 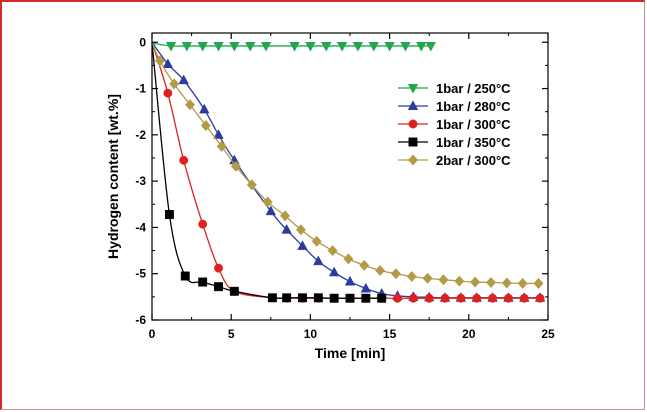 What do you see at coordinates (152, 334) in the screenshot?
I see `x-tick-label: 0` at bounding box center [152, 334].